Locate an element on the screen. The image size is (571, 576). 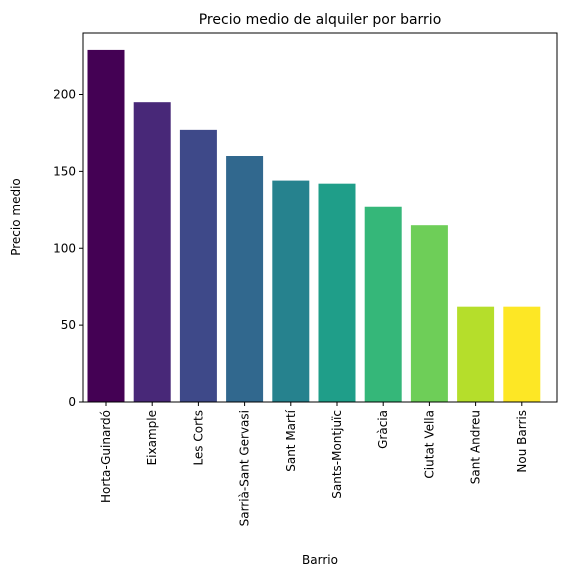
y-tick-label-1: 50 is located at coordinates (68, 325).